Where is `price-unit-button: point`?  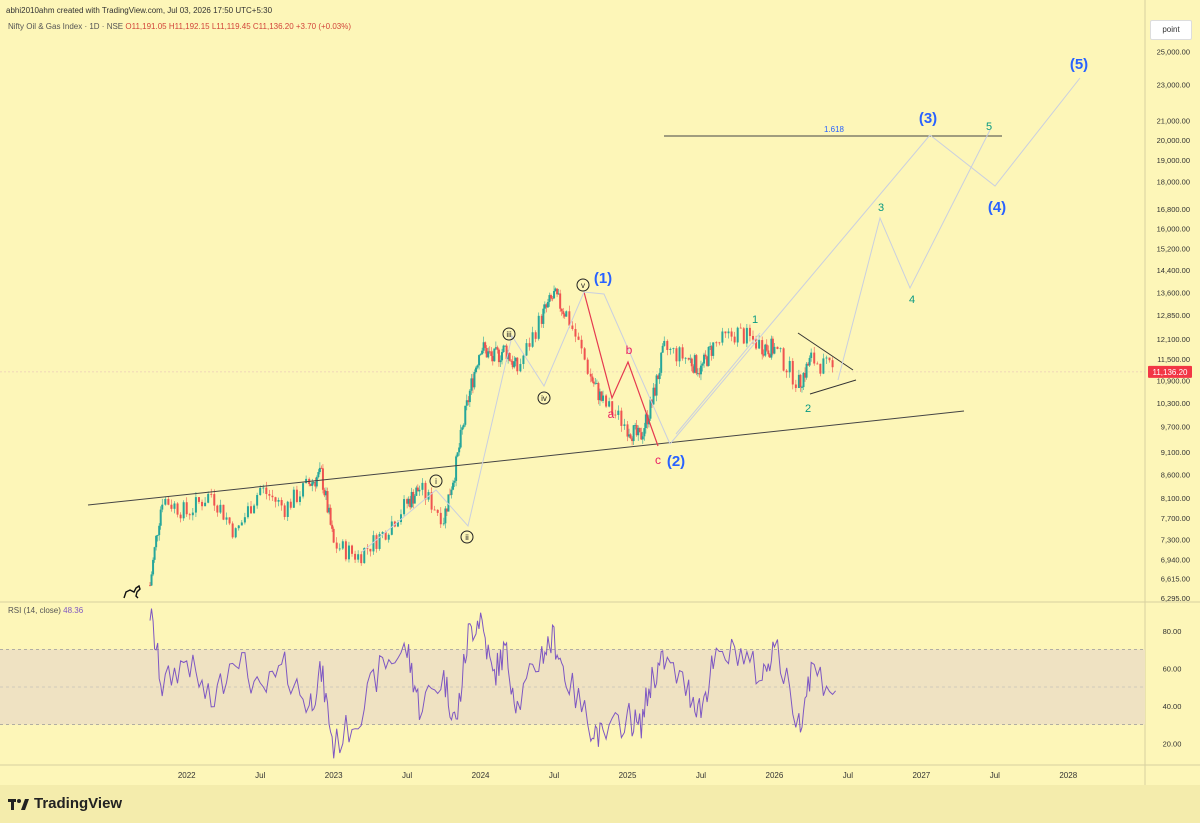 price-unit-button: point is located at coordinates (1171, 30).